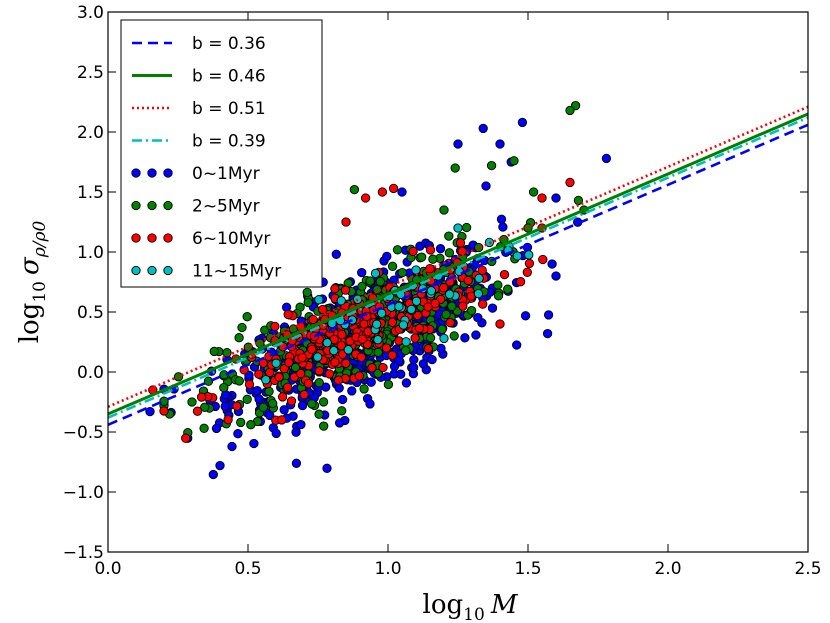 The image size is (830, 623). Describe the element at coordinates (83, 493) in the screenshot. I see `y-tick-label: −1.0` at that location.